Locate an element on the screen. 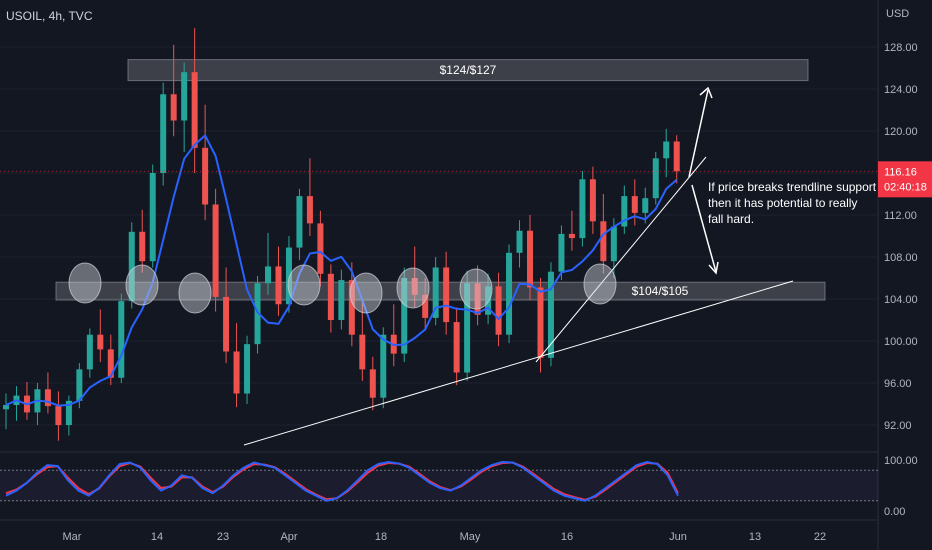 The height and width of the screenshot is (550, 932). trendline-steep is located at coordinates (621, 259).